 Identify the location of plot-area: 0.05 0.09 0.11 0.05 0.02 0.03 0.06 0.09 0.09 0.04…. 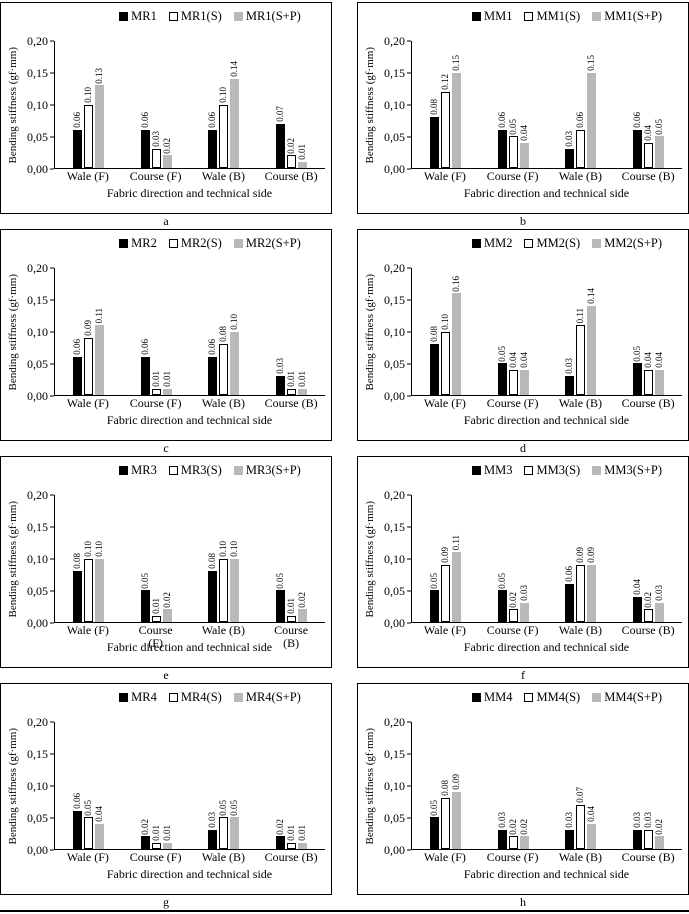
(546, 559).